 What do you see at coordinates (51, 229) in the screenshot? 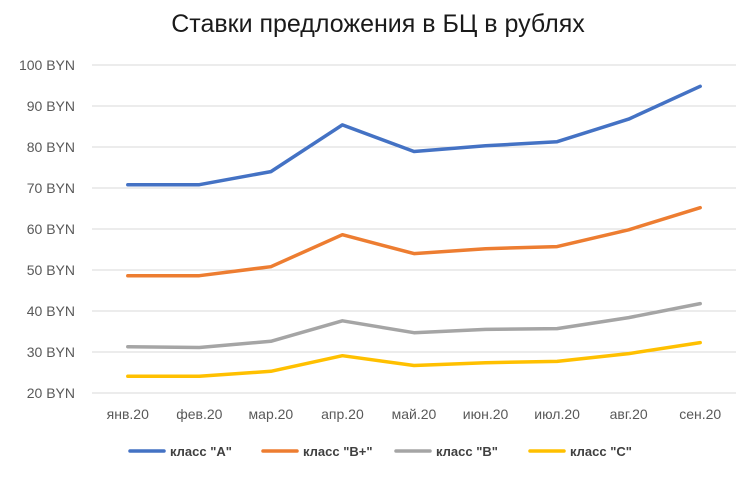
I see `y-tick-label: 60 BYN` at bounding box center [51, 229].